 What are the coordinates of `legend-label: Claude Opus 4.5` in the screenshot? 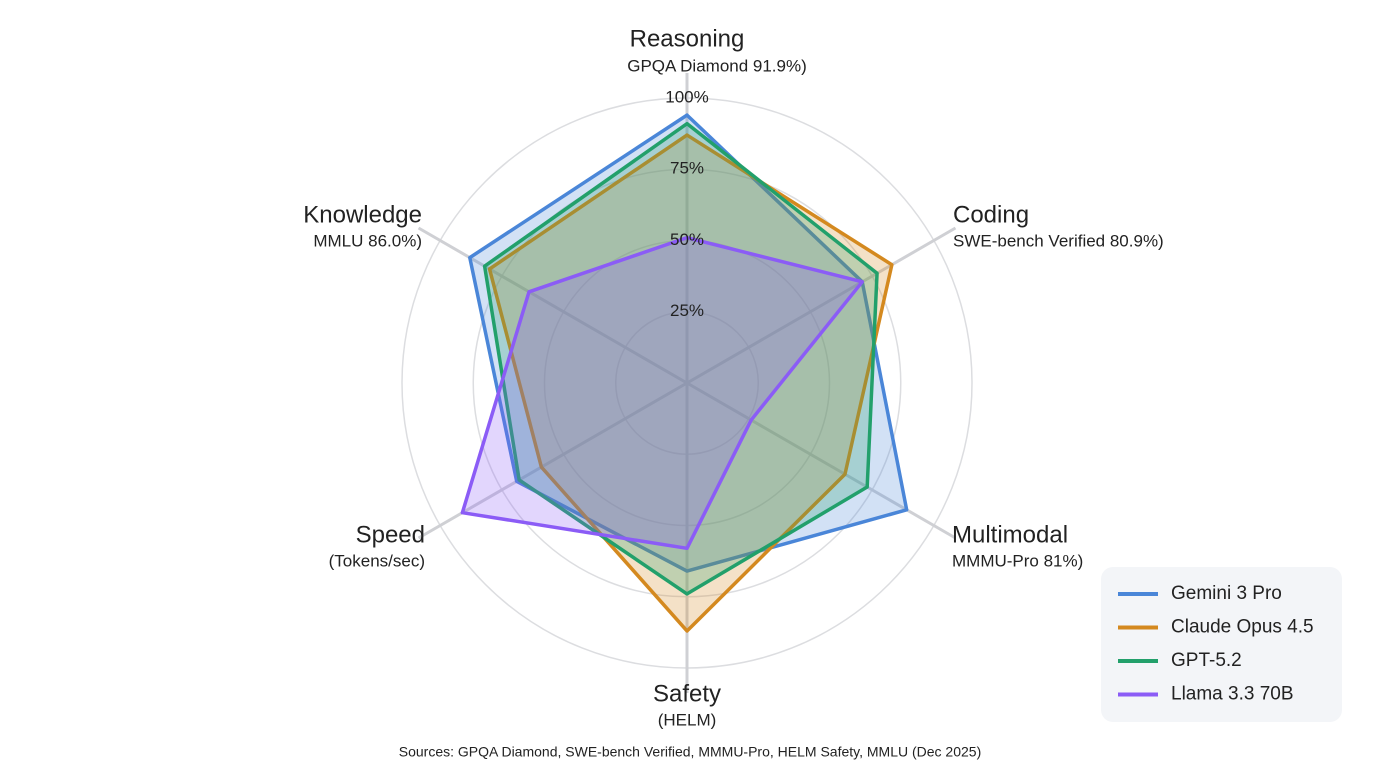 It's located at (1242, 627).